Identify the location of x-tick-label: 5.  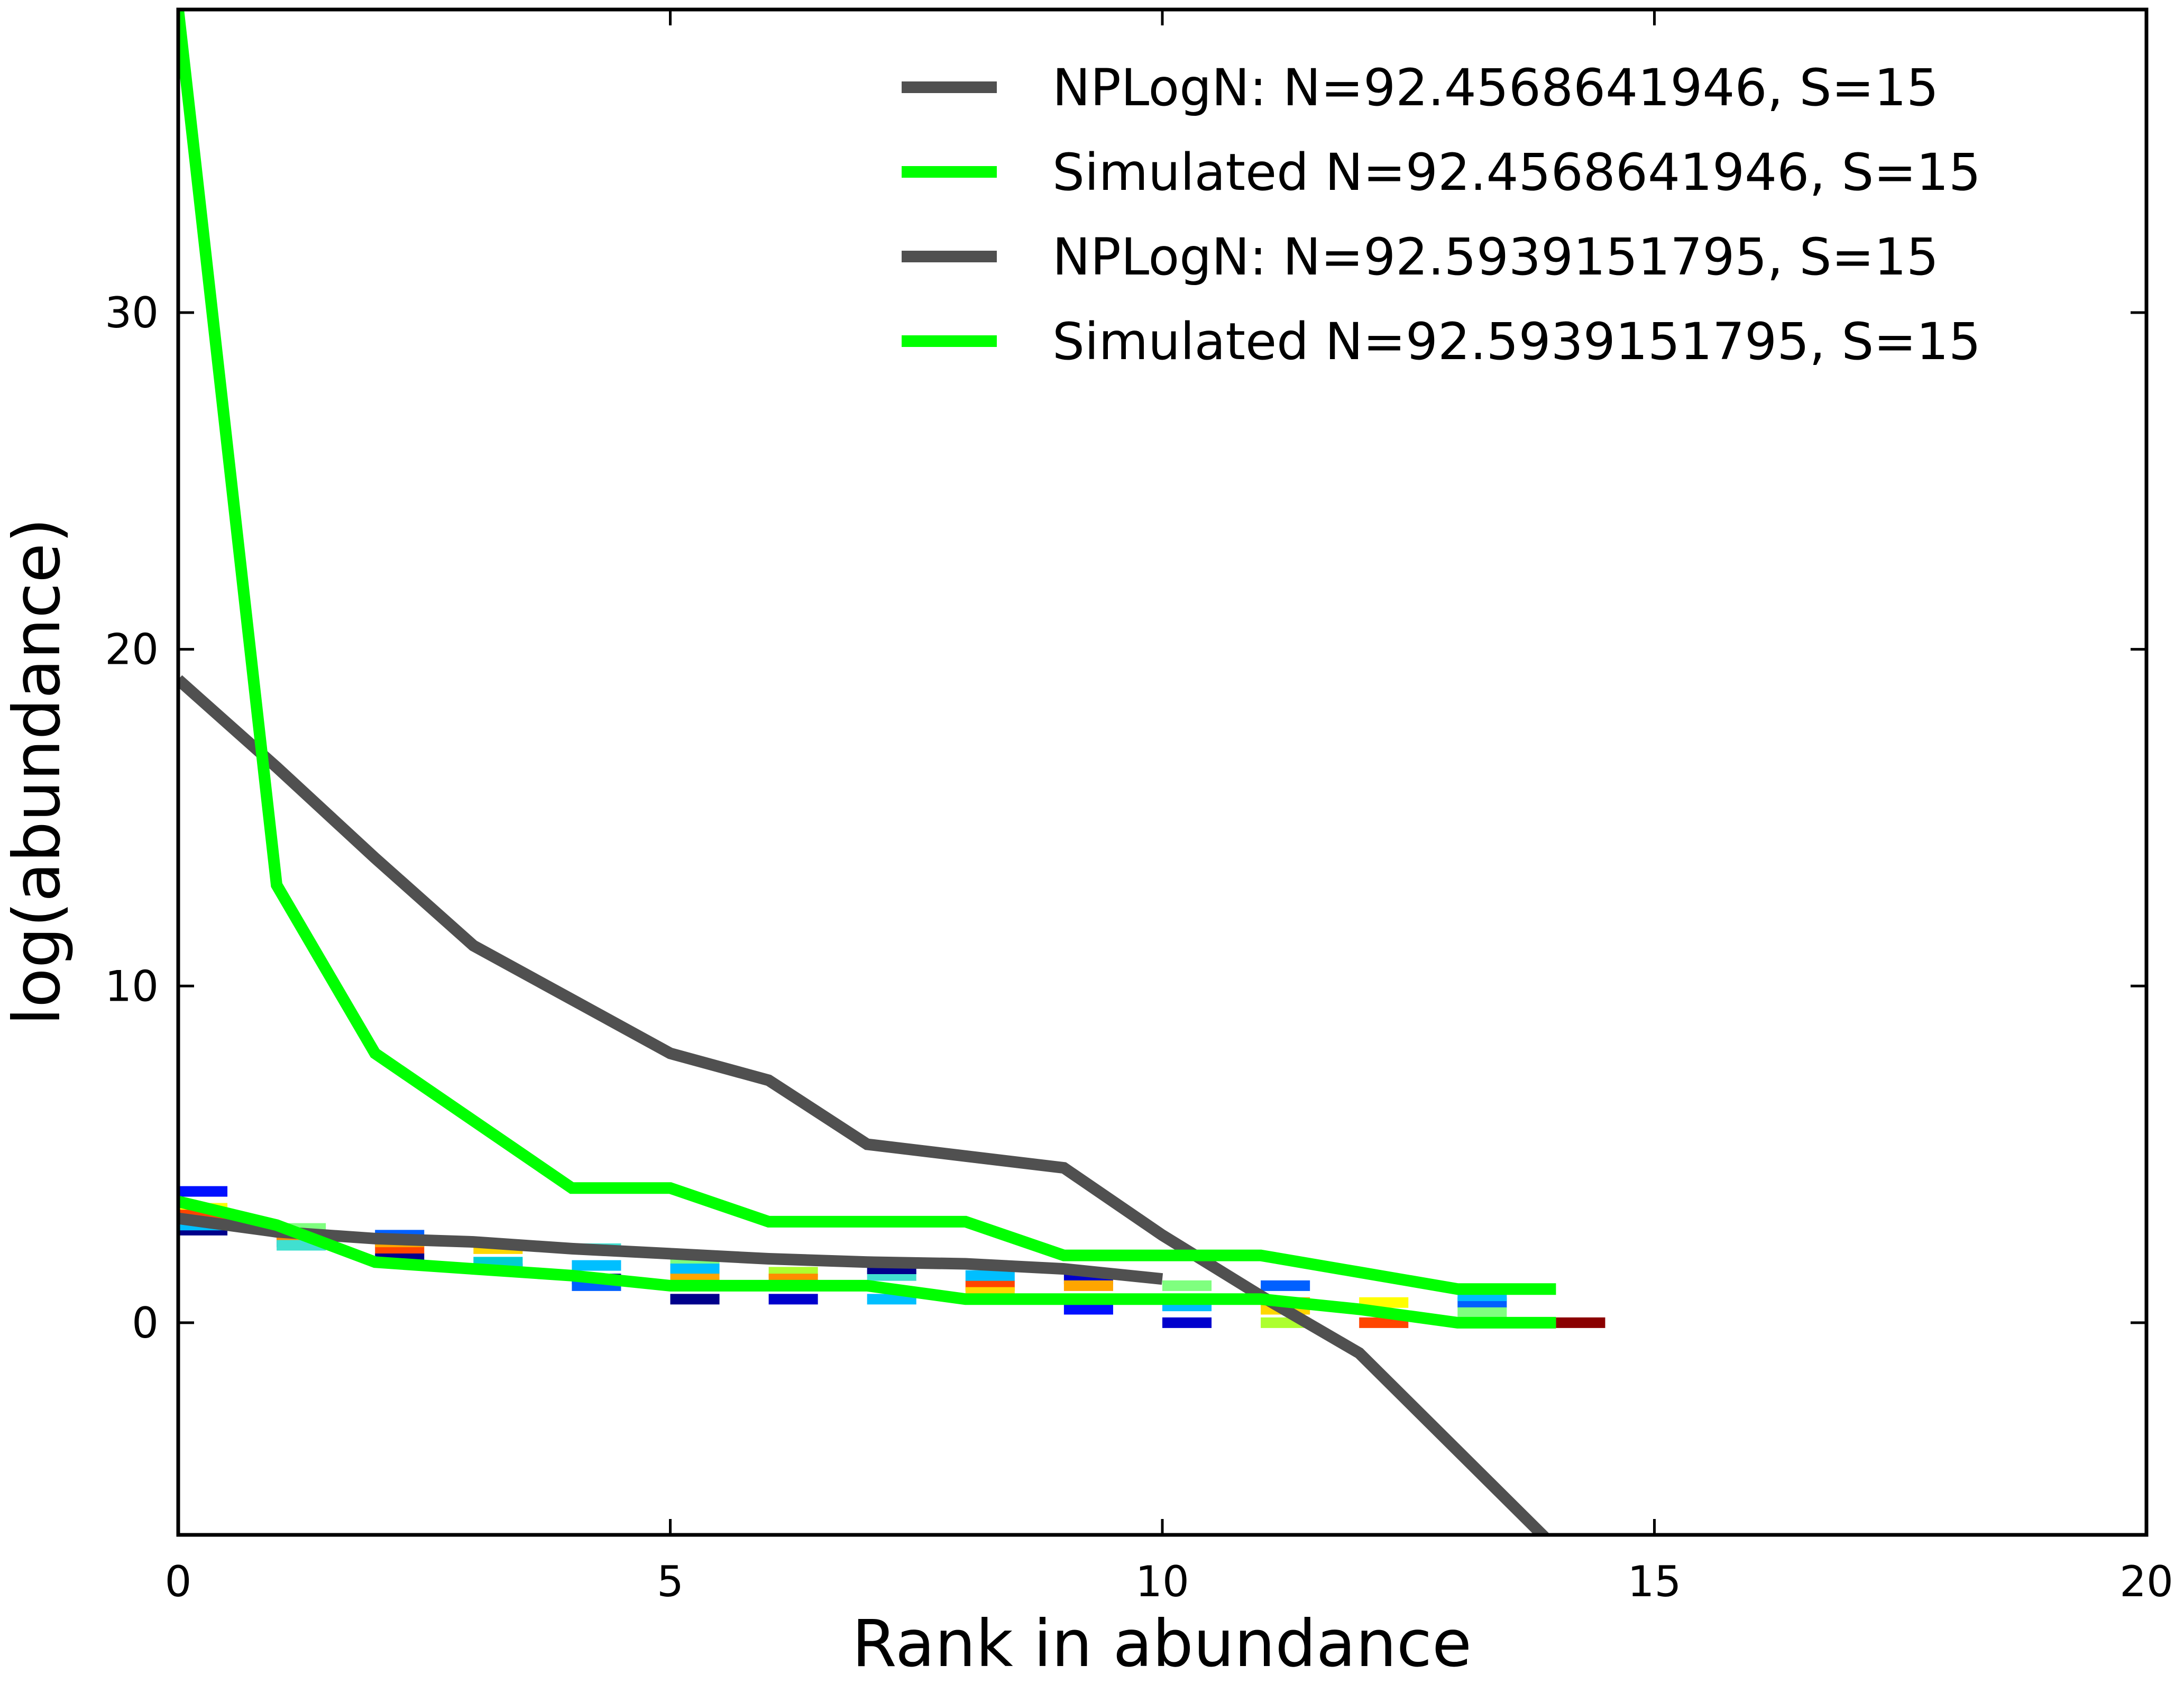
(670, 1581).